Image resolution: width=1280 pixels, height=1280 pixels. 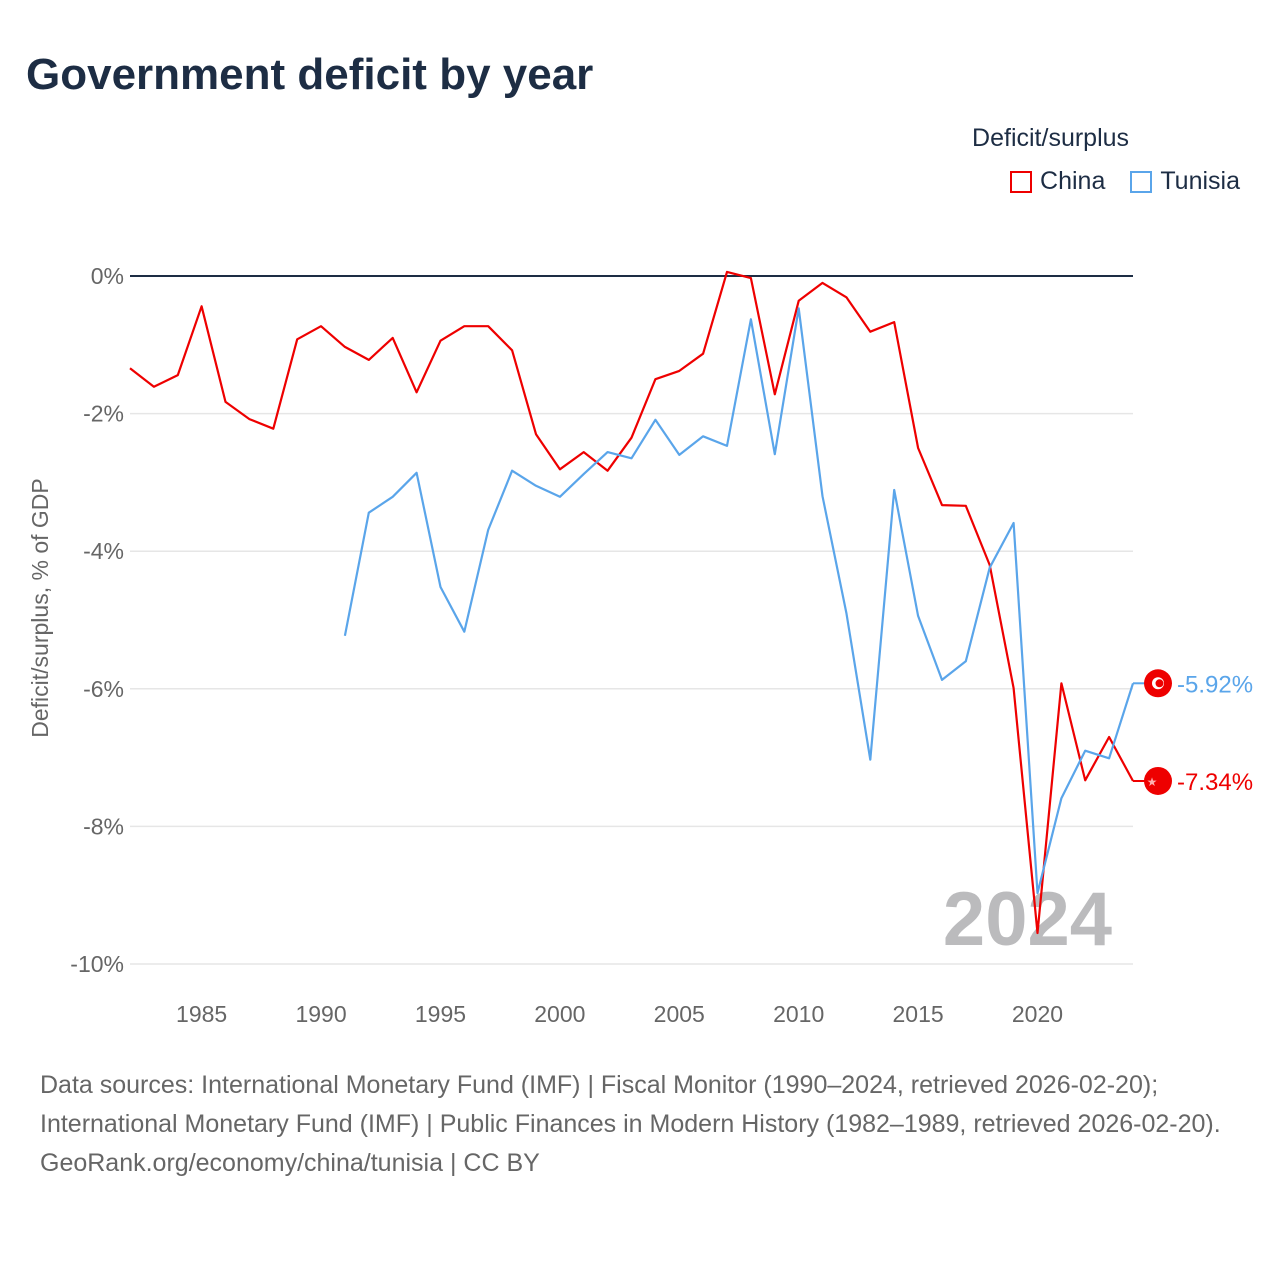 What do you see at coordinates (798, 1014) in the screenshot?
I see `x-tick-label: 2010` at bounding box center [798, 1014].